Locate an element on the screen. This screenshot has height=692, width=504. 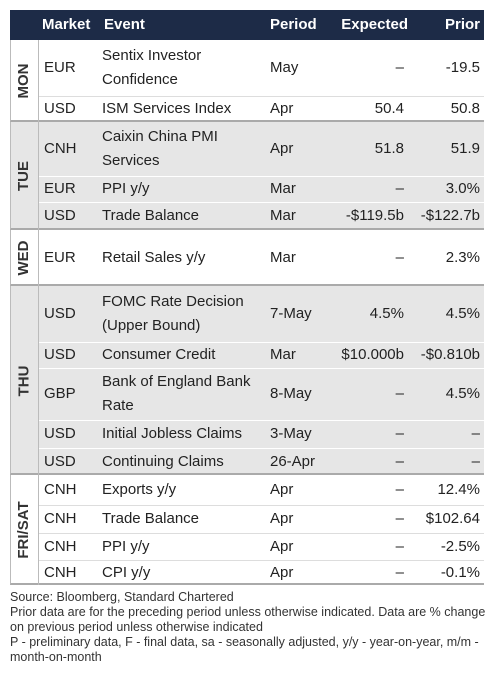
column-header: Prior is located at coordinates (462, 24).